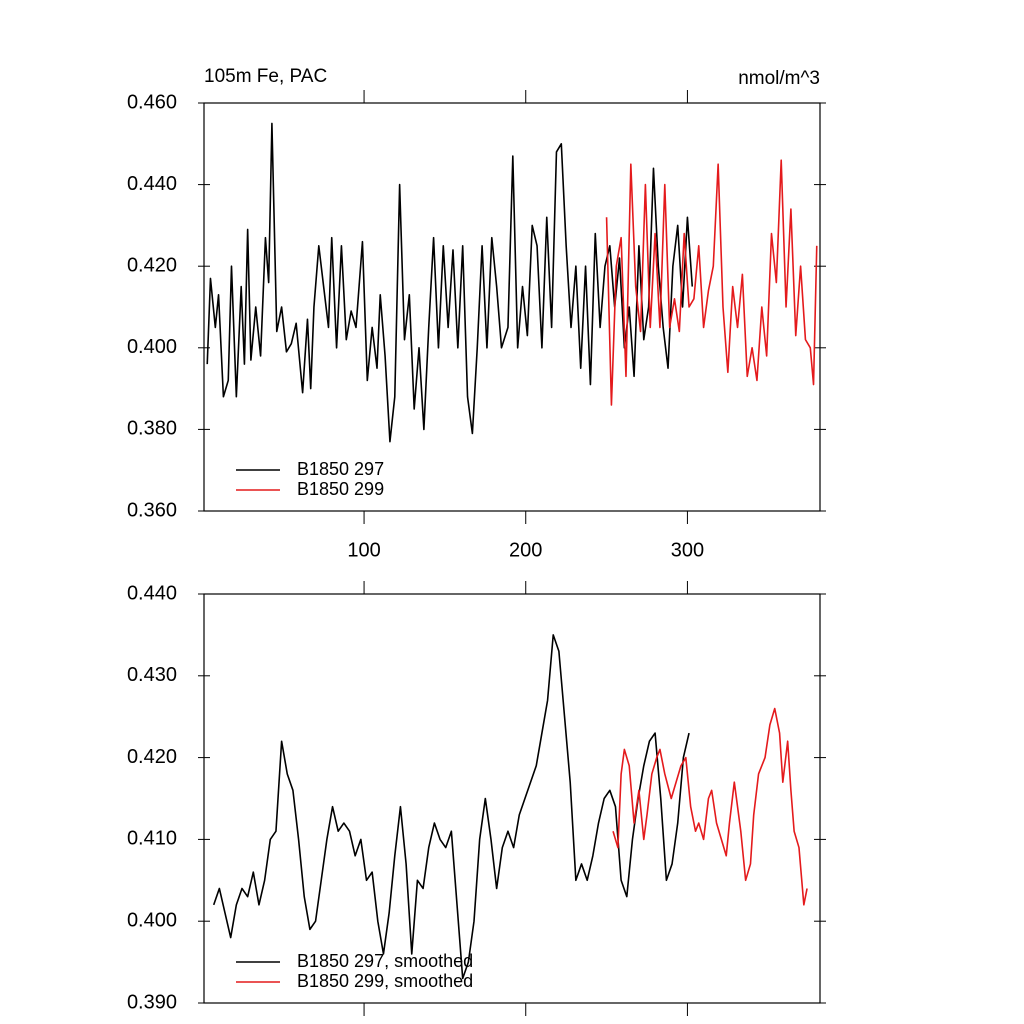 This screenshot has height=1024, width=1024. I want to click on x-tick-label: 200, so click(525, 550).